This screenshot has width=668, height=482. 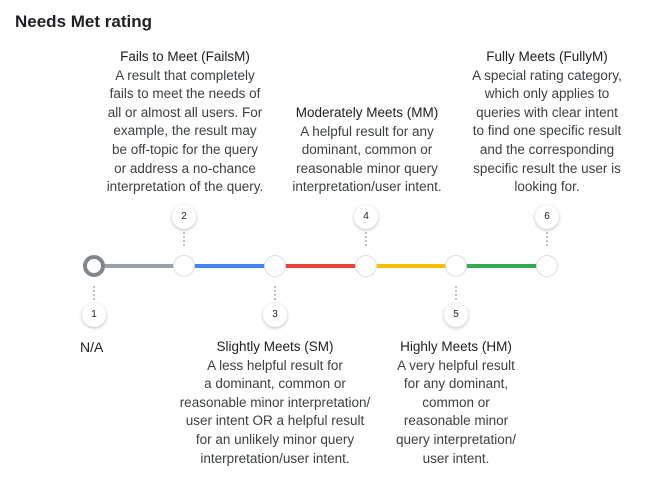 What do you see at coordinates (547, 112) in the screenshot?
I see `fully-line: queries with clear intent` at bounding box center [547, 112].